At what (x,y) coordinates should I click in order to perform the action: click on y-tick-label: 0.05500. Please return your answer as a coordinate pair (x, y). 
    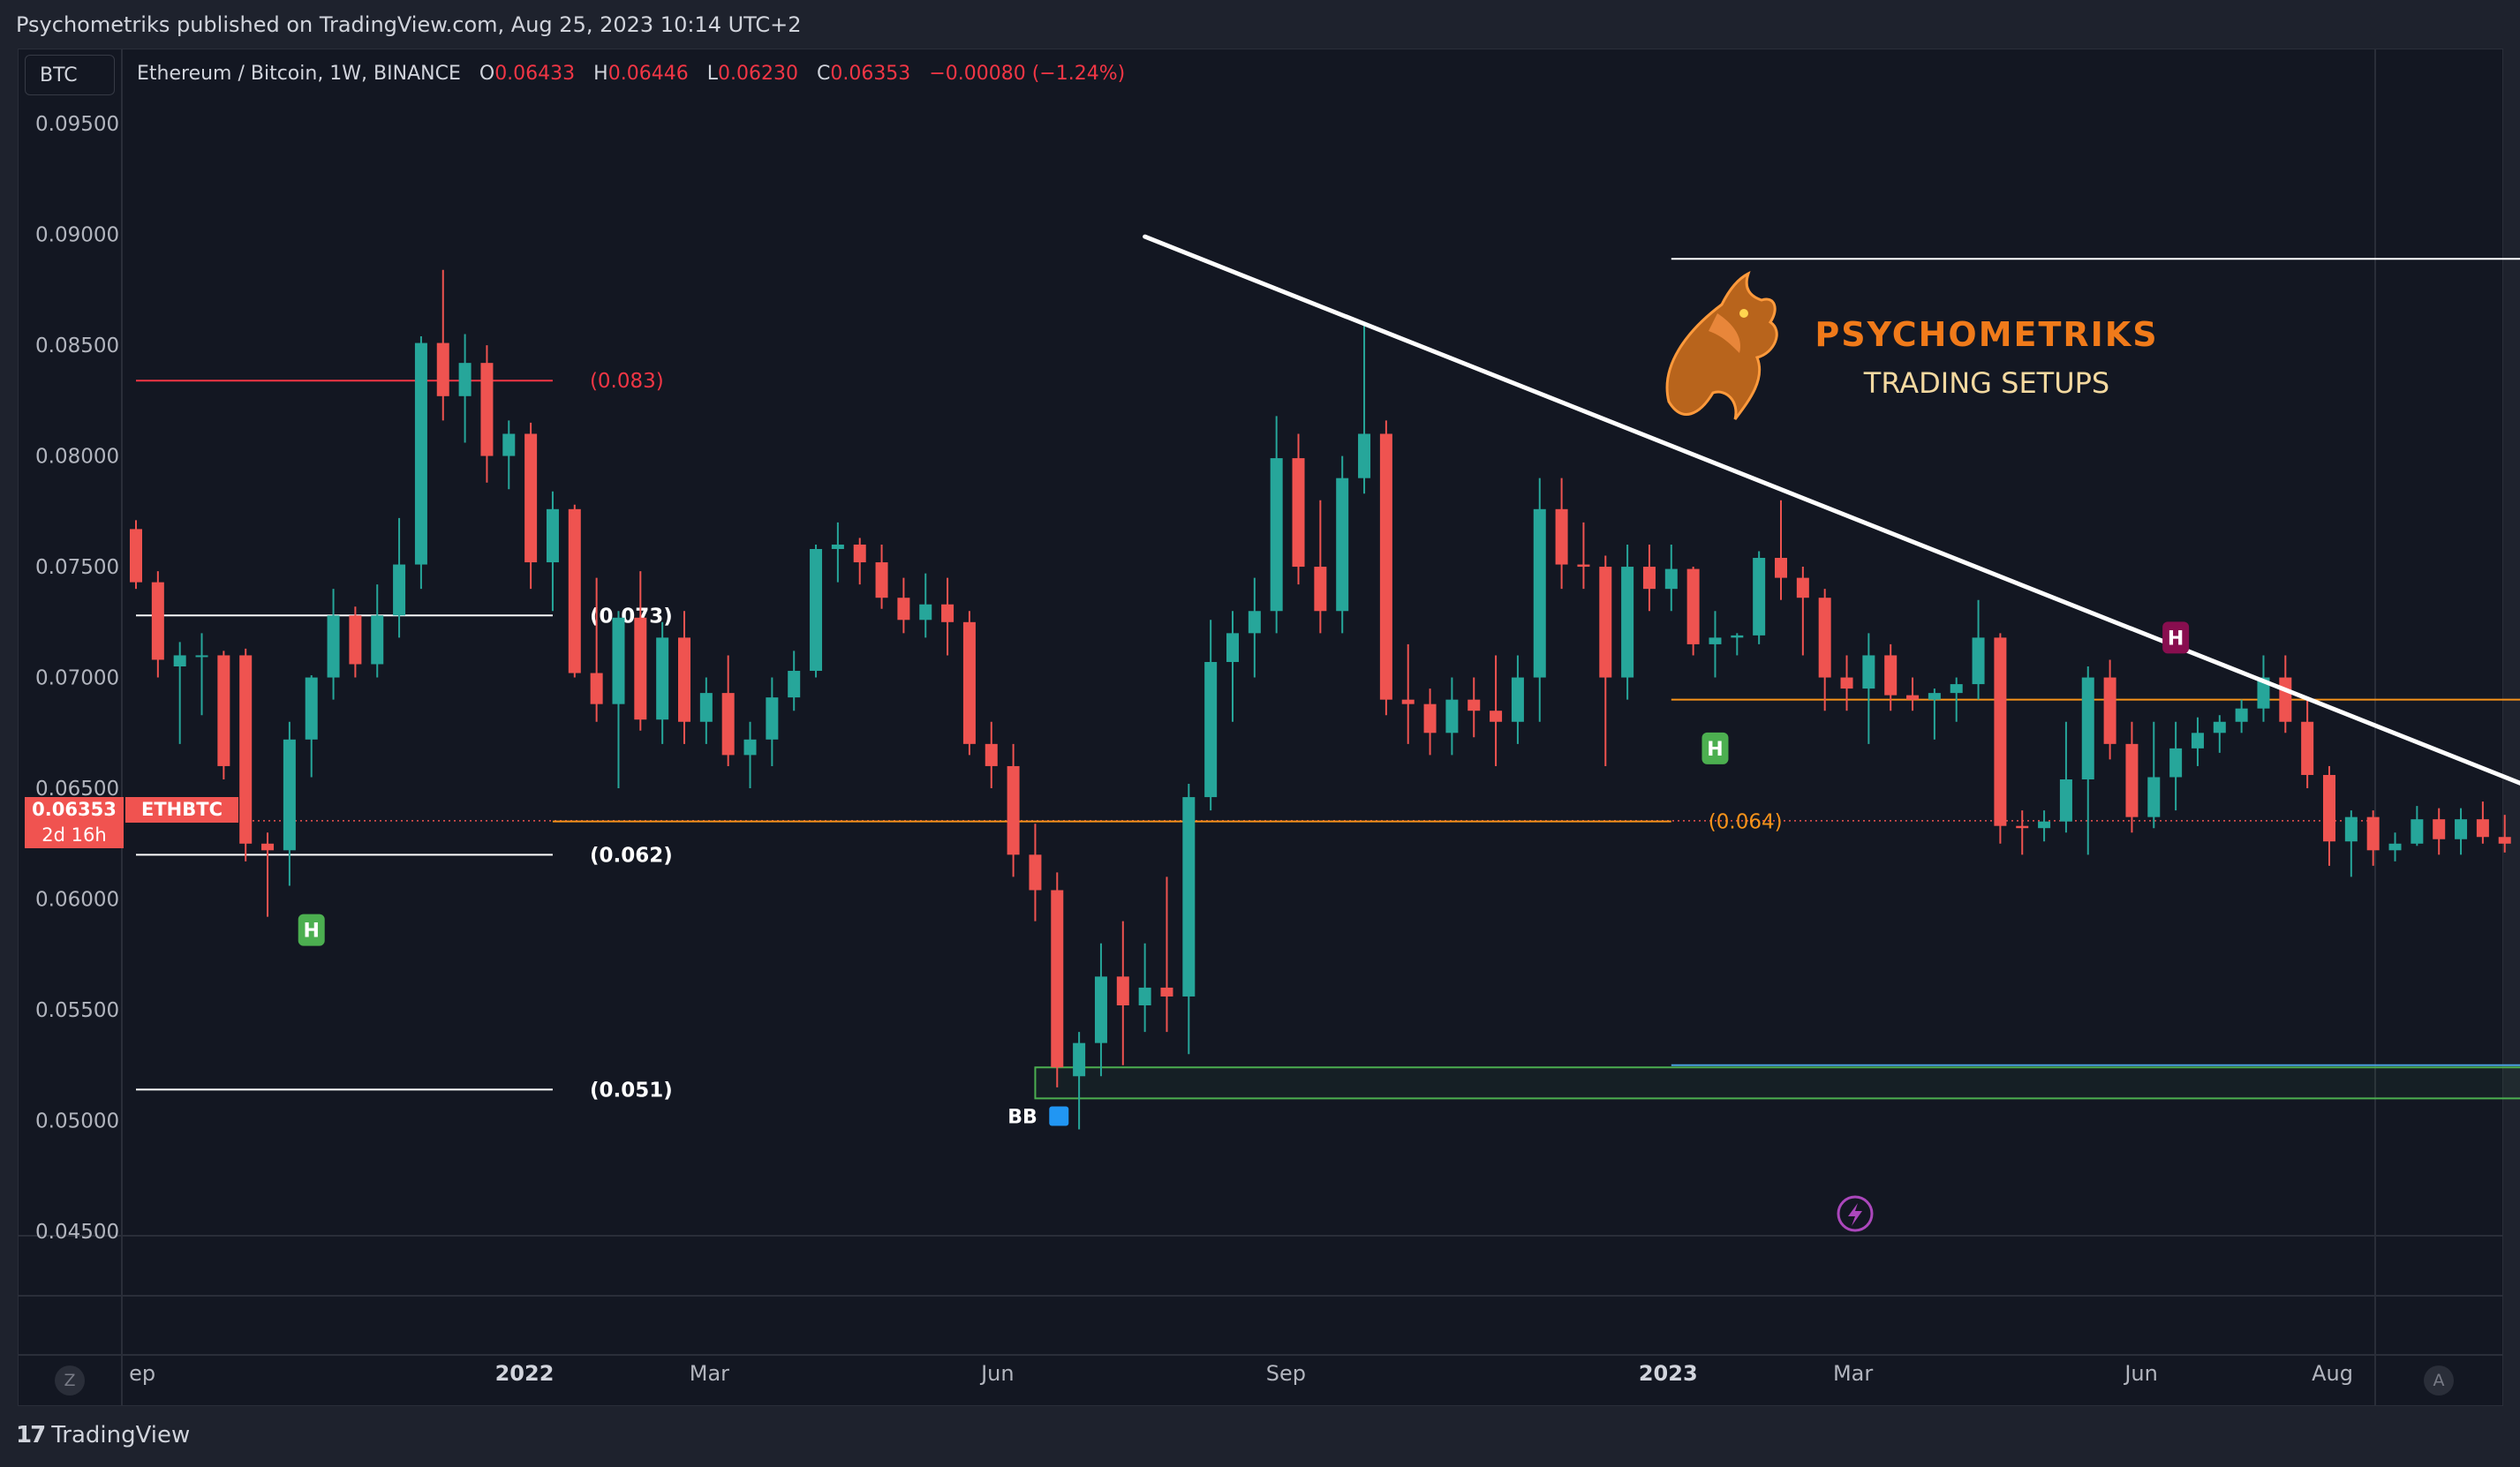
    Looking at the image, I should click on (77, 1010).